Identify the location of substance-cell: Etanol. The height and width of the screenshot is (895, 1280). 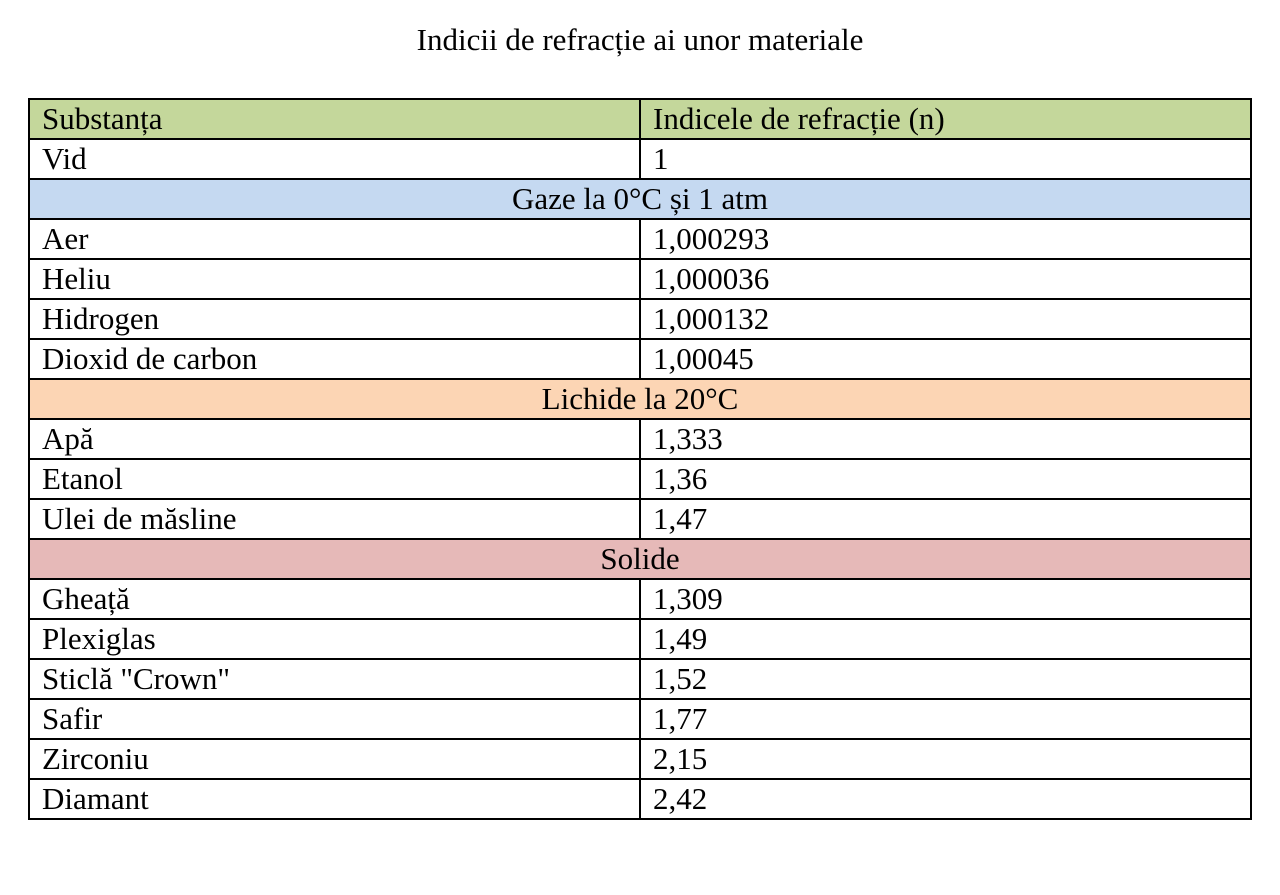
(334, 479).